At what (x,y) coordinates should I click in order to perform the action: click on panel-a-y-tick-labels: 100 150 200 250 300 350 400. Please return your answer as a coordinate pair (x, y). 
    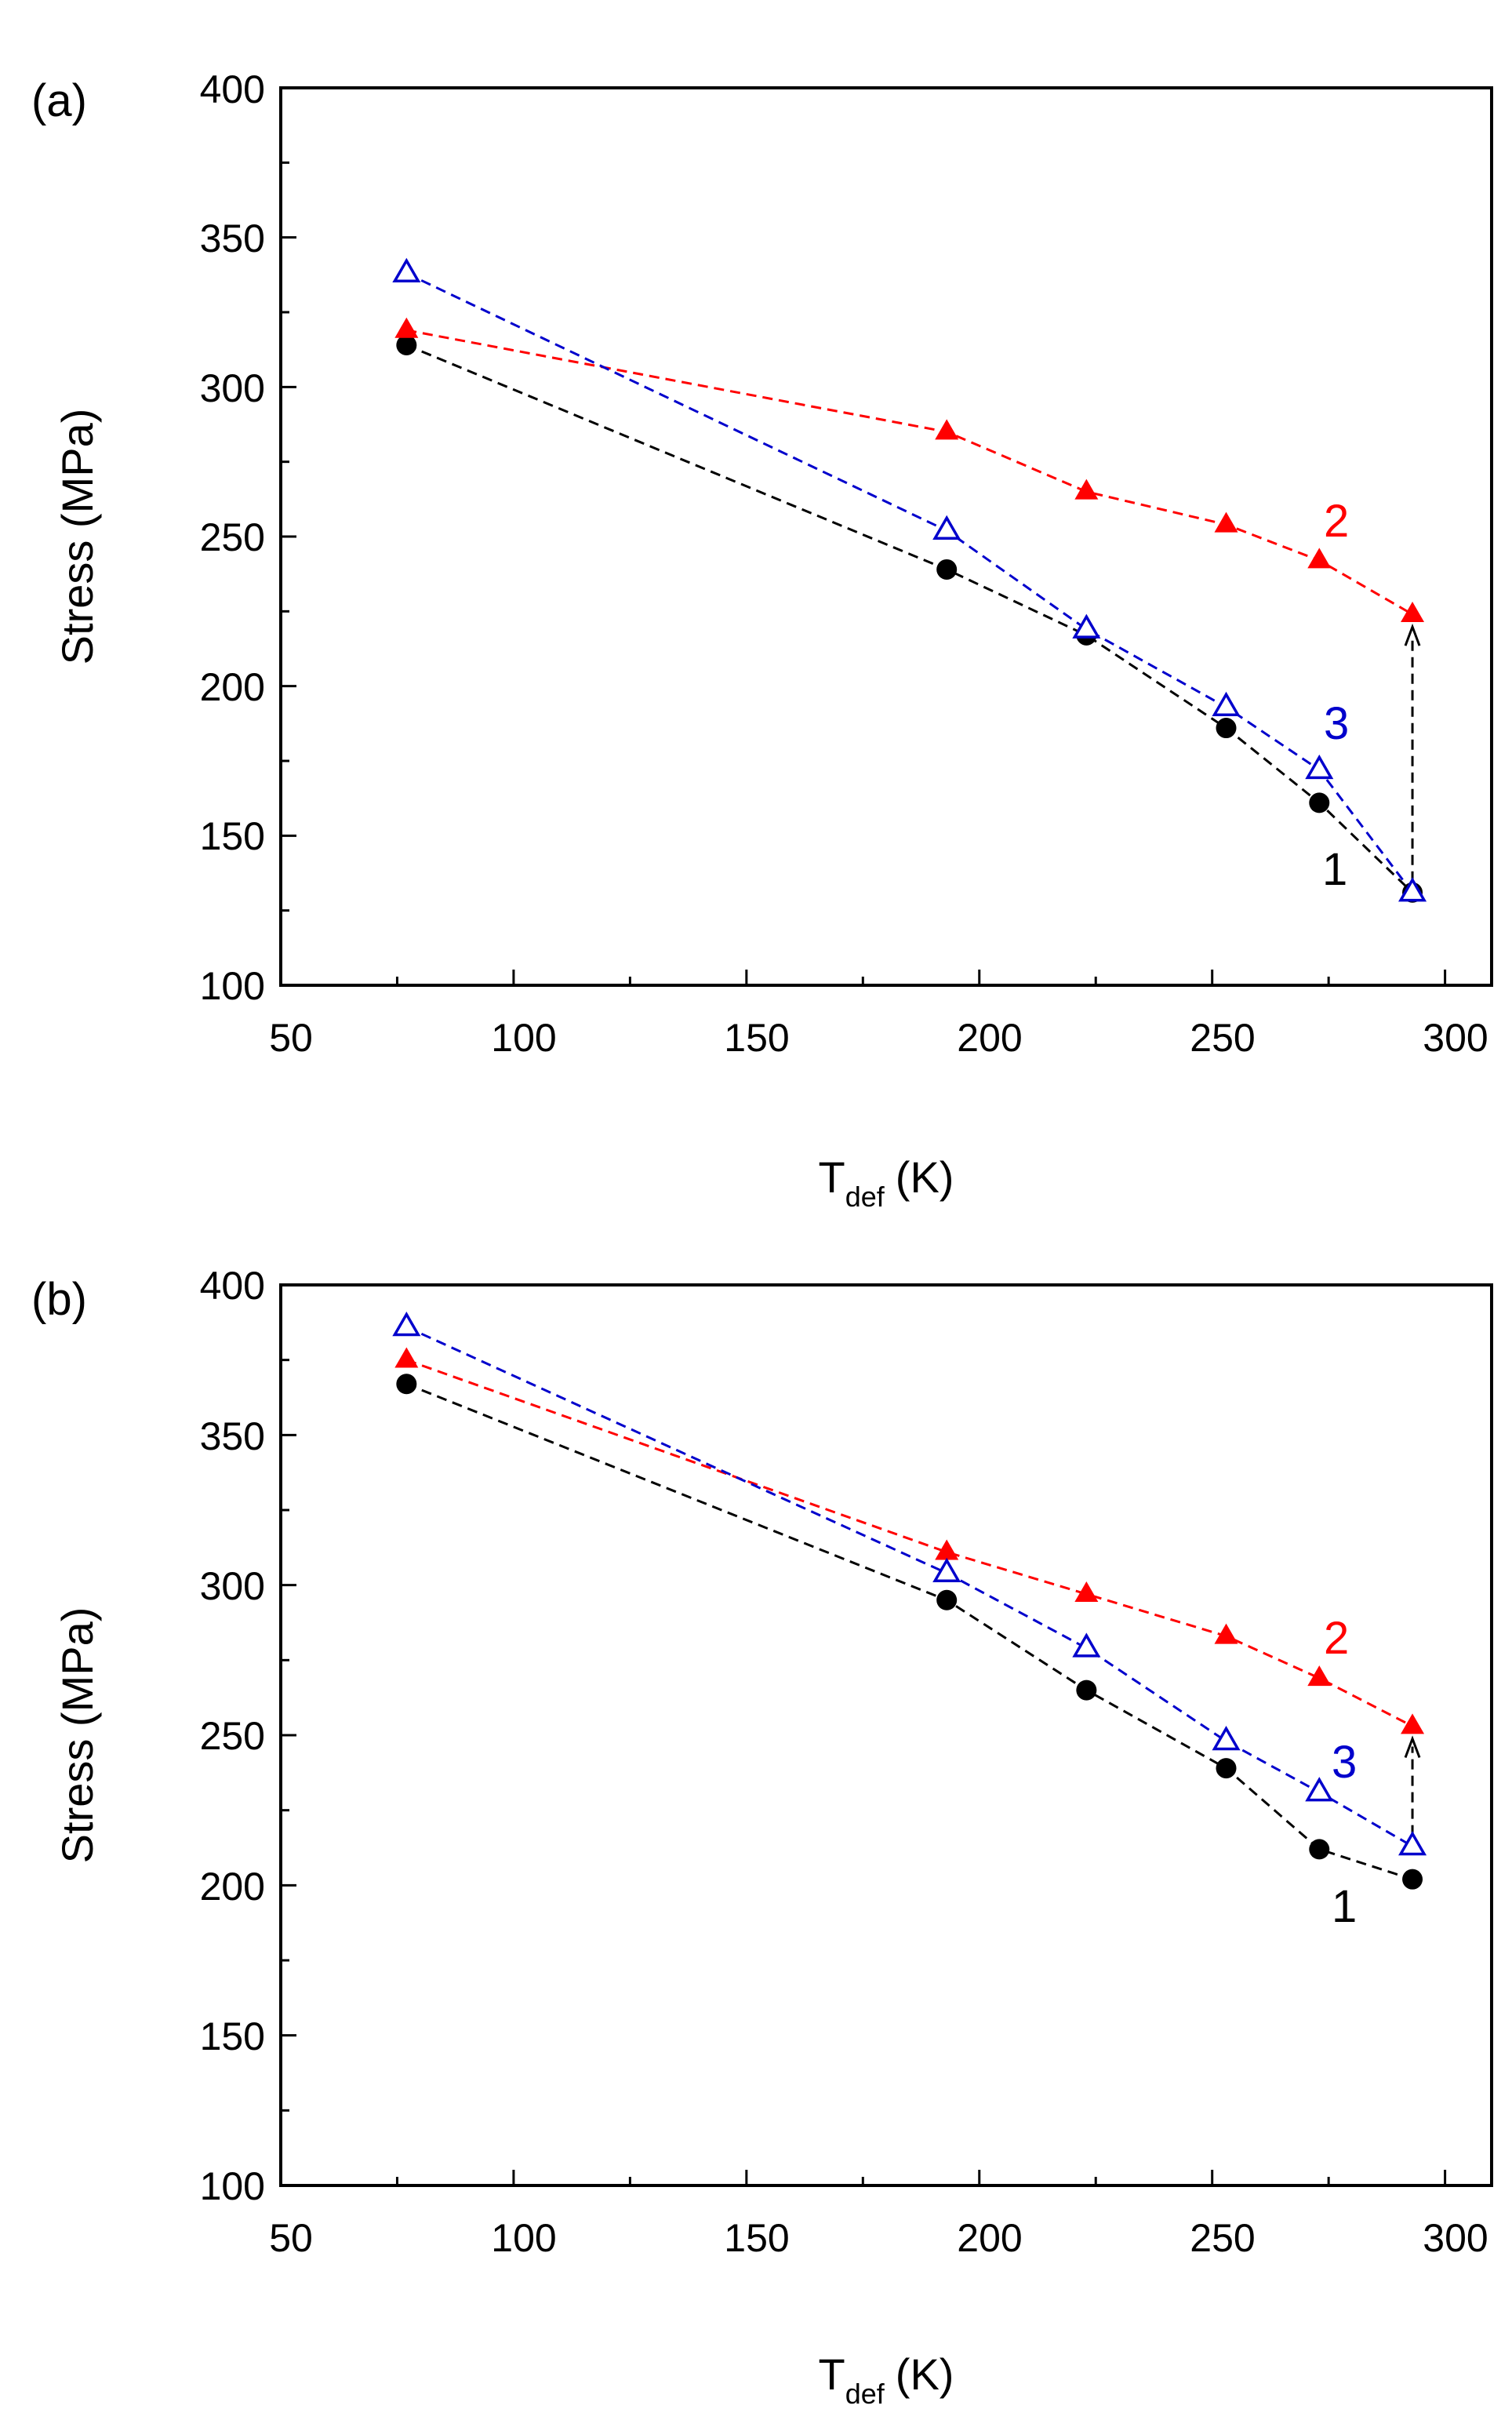
    Looking at the image, I should click on (232, 537).